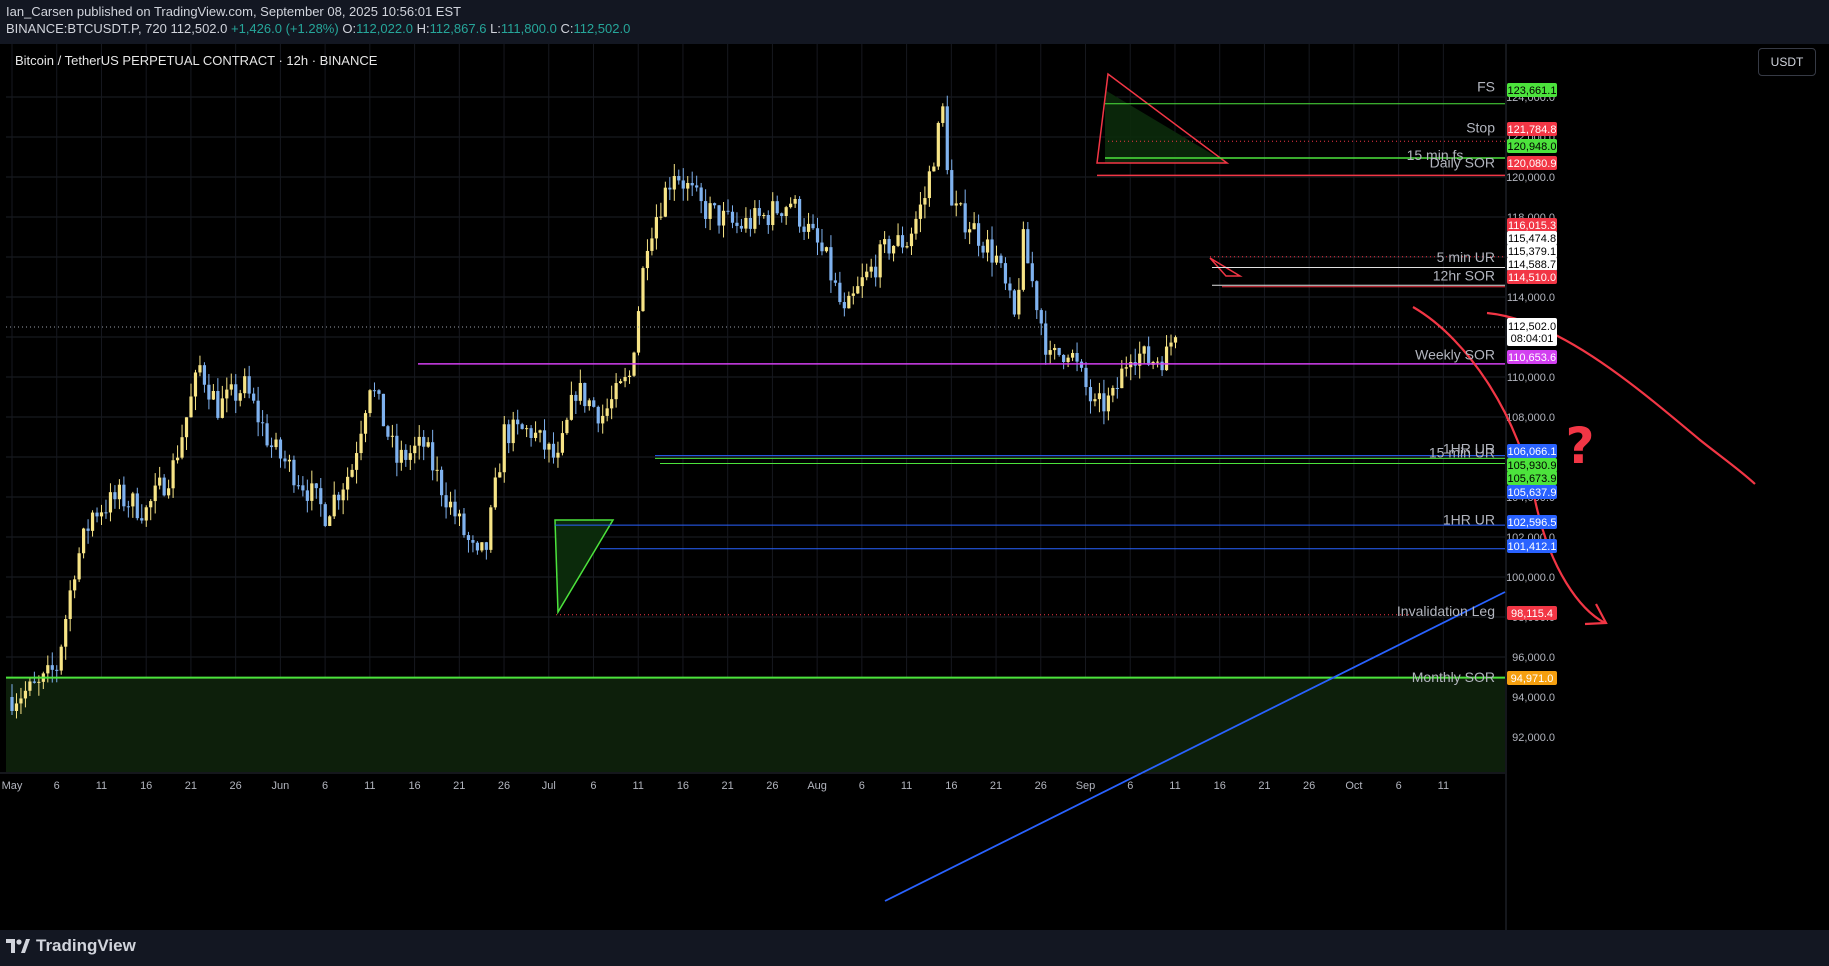 The height and width of the screenshot is (966, 1829). What do you see at coordinates (1532, 327) in the screenshot?
I see `current-price-tag-label: 112,502.0` at bounding box center [1532, 327].